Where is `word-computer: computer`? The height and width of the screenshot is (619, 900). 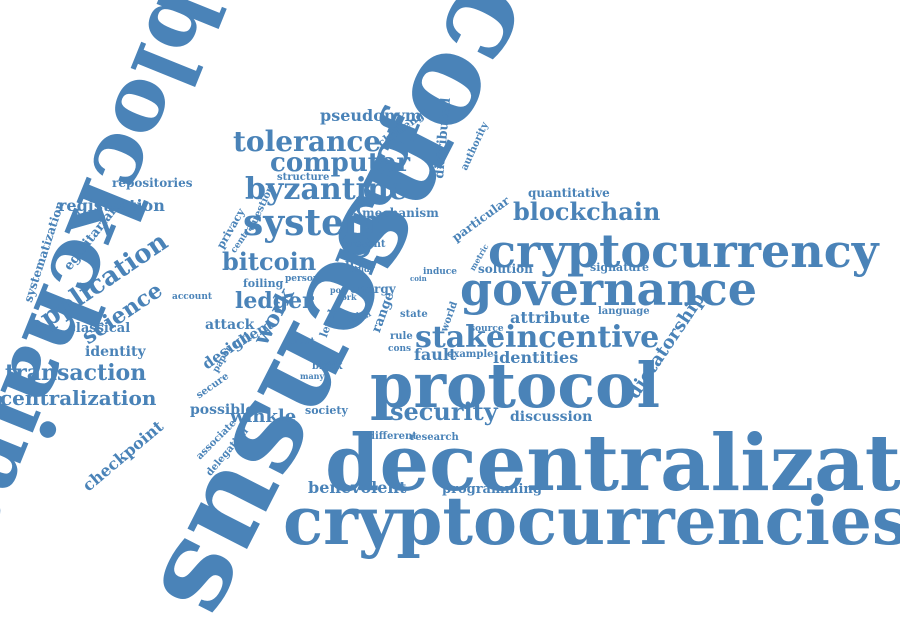 word-computer: computer is located at coordinates (340, 163).